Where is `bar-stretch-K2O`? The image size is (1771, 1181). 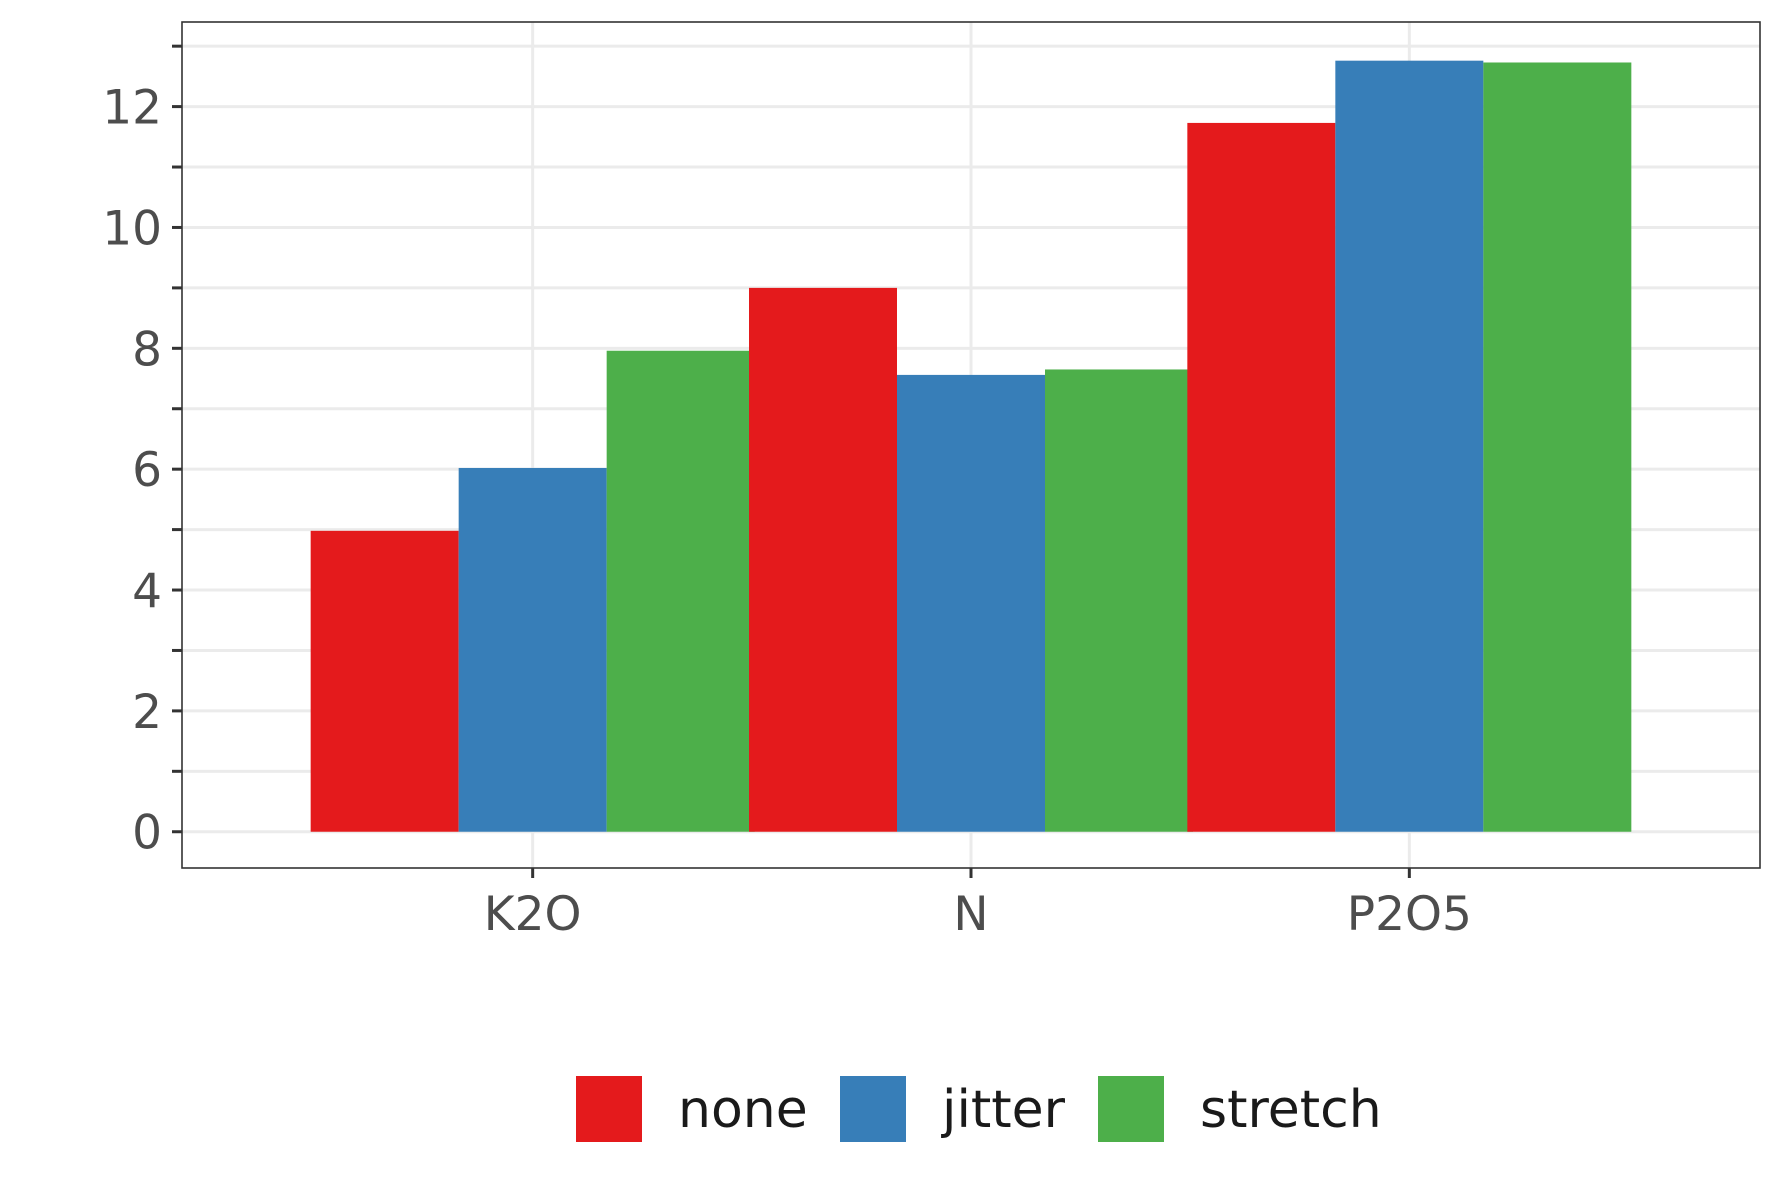
bar-stretch-K2O is located at coordinates (680, 591).